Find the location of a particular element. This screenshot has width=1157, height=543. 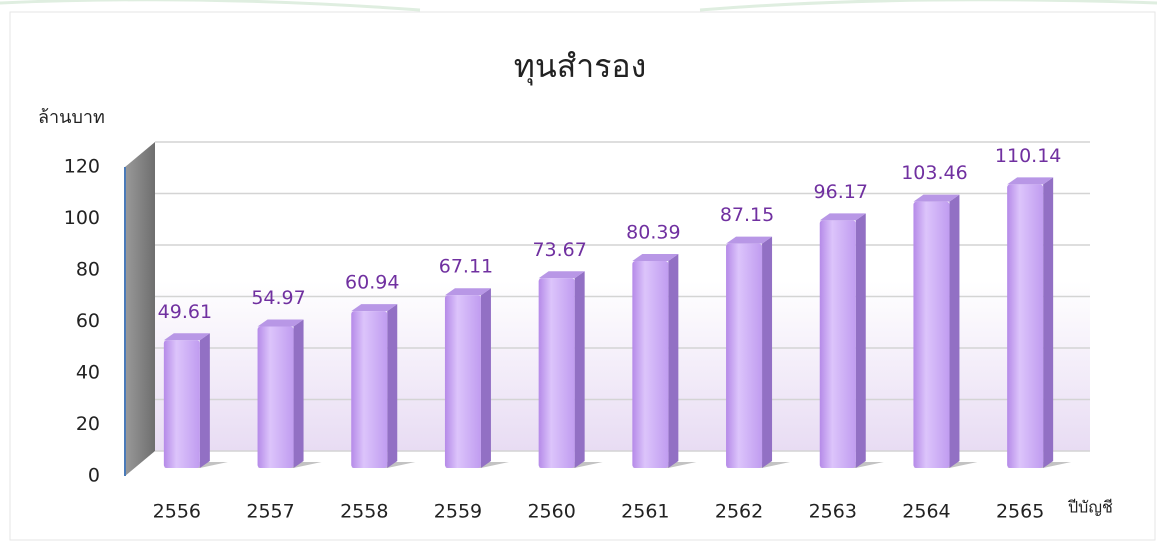

x-tick-label: 2559 is located at coordinates (458, 512).